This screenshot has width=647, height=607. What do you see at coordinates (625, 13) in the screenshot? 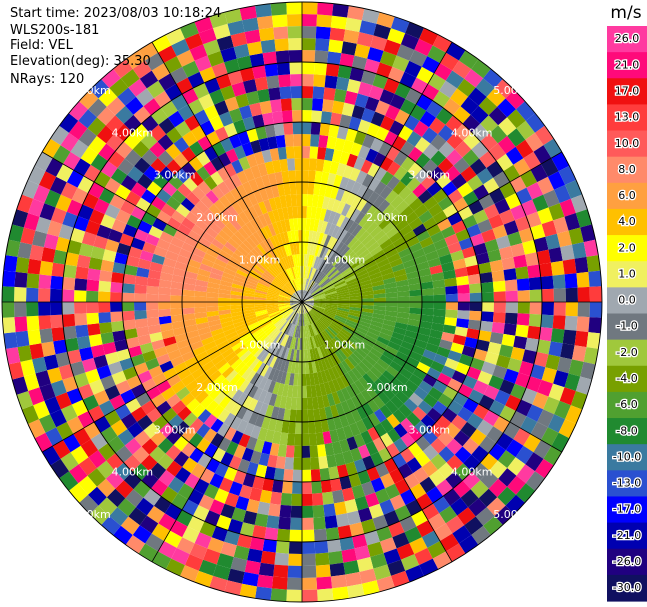
I see `colorbar-unit-label: m/s` at bounding box center [625, 13].